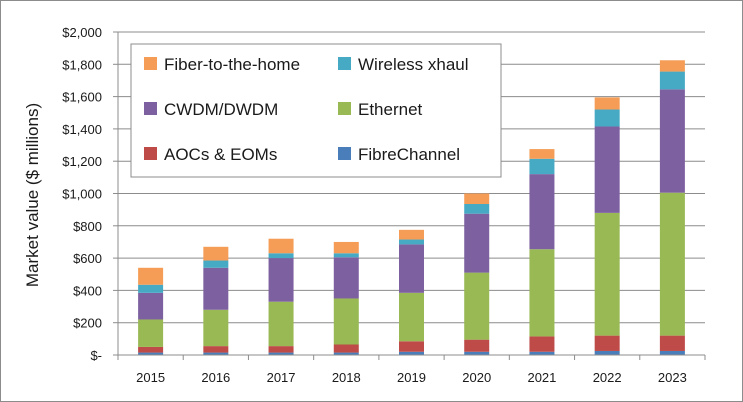 This screenshot has width=743, height=402. I want to click on legend-label: FibreChannel, so click(409, 154).